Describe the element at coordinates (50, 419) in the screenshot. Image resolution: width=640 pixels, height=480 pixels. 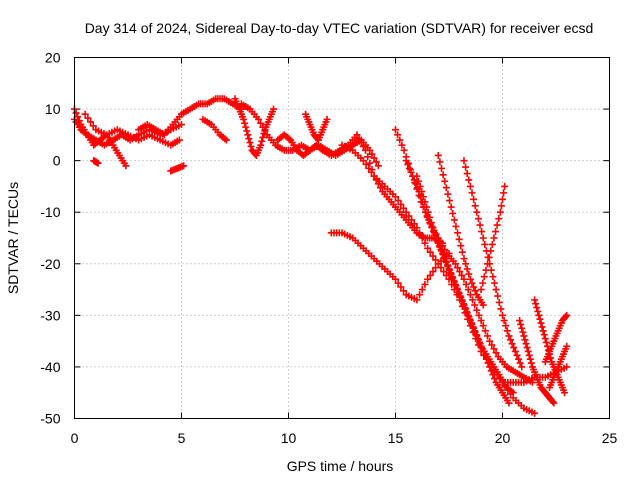
I see `y-tick-label: -50` at that location.